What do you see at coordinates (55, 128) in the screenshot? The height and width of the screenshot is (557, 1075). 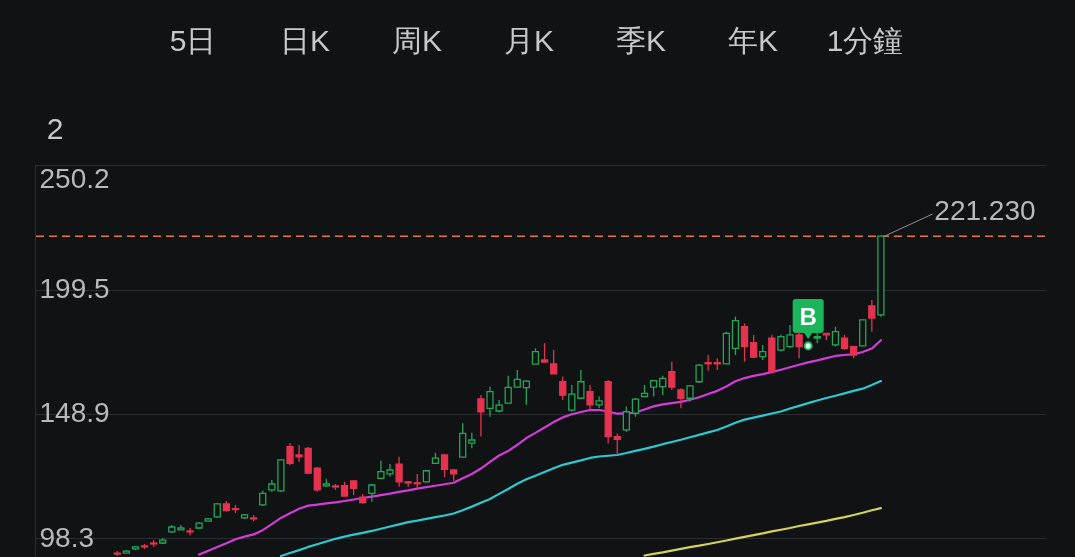 I see `text: 2` at bounding box center [55, 128].